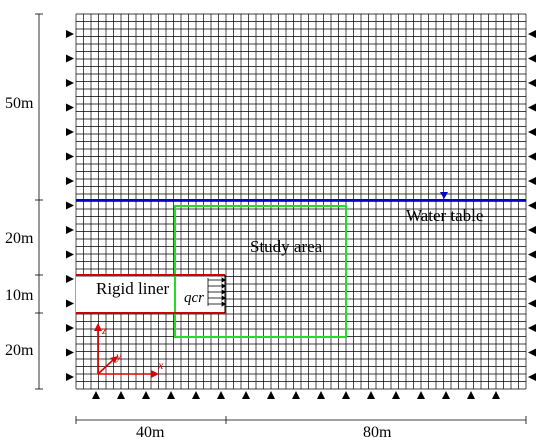 Image resolution: width=550 pixels, height=443 pixels. Describe the element at coordinates (150, 432) in the screenshot. I see `dim-40m: 40m` at that location.